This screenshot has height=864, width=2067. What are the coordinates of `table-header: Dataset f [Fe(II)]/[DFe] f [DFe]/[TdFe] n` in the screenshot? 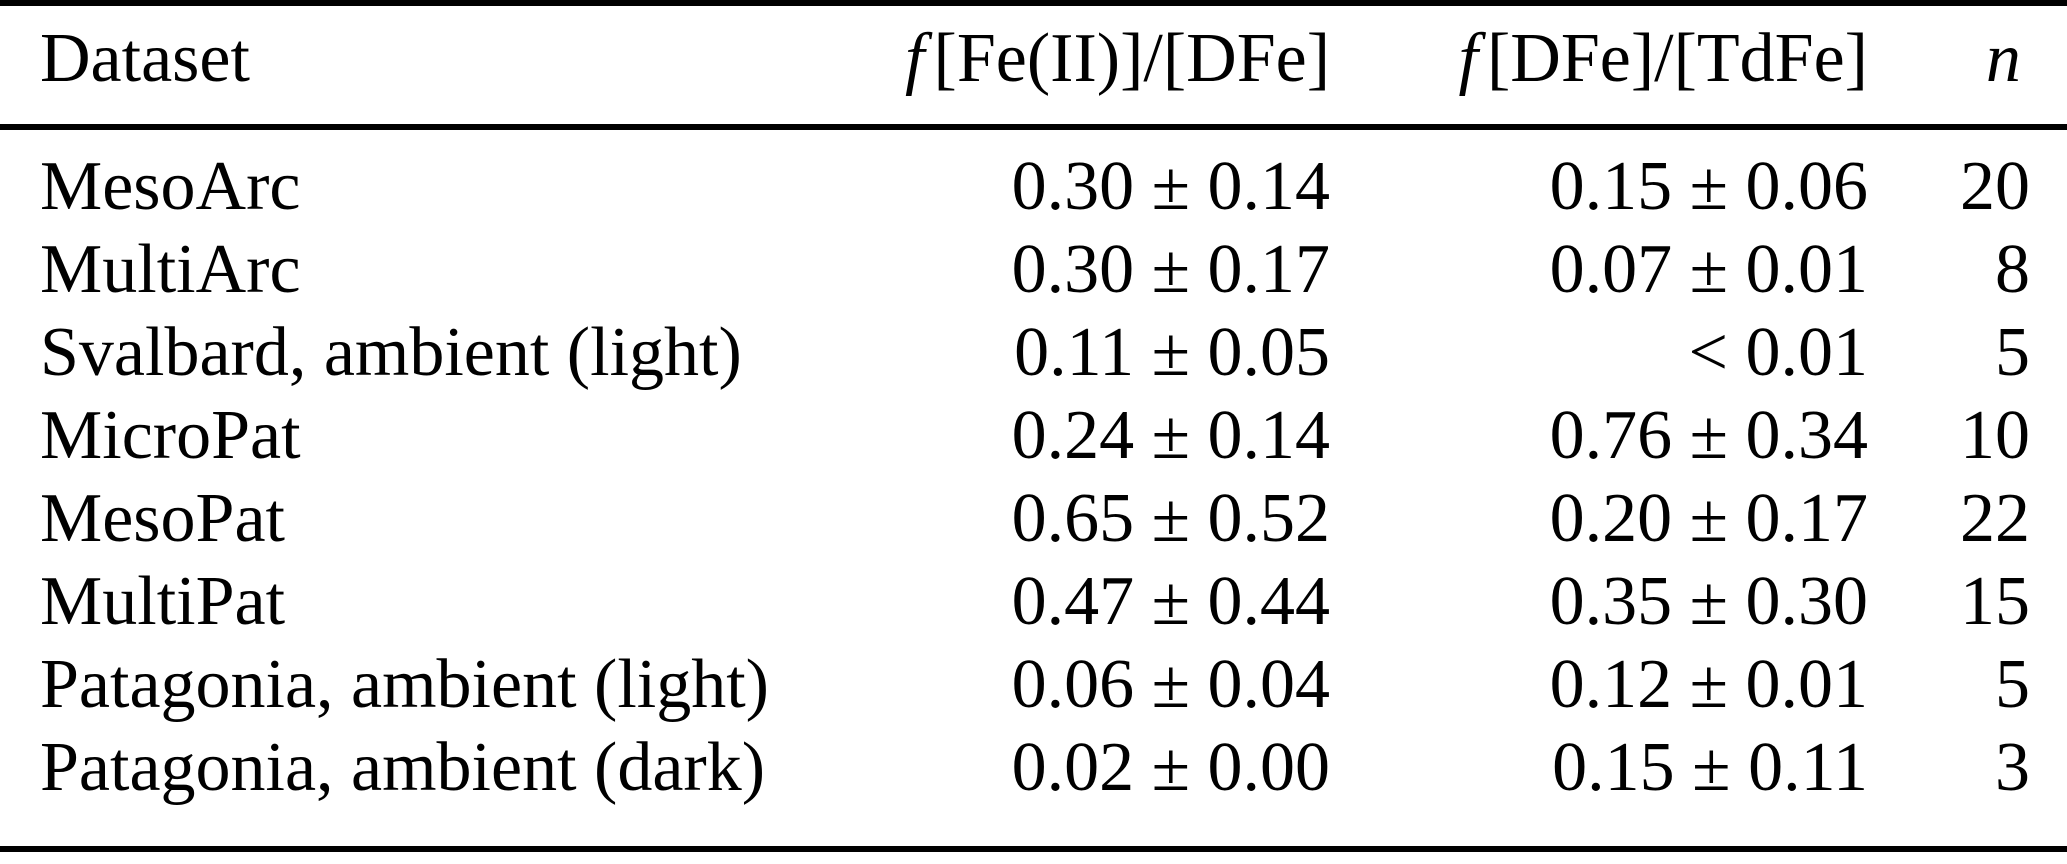 It's located at (1033, 66).